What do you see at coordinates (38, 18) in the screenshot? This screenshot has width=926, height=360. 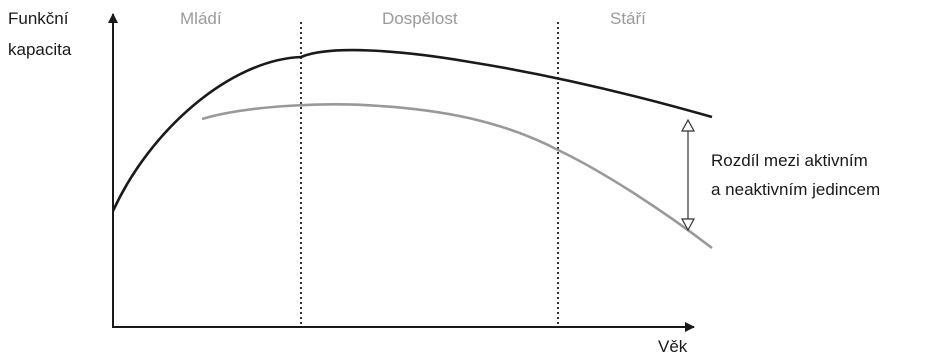 I see `y-axis-label-line1: Funkční` at bounding box center [38, 18].